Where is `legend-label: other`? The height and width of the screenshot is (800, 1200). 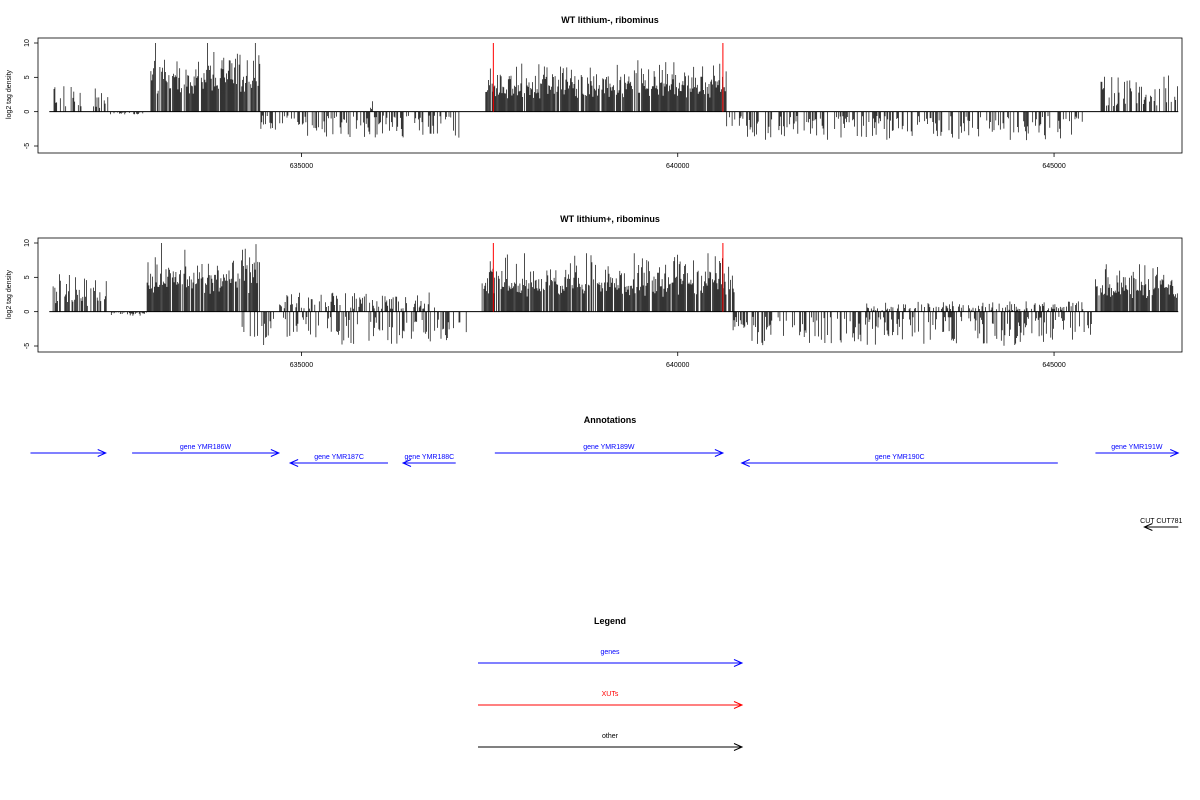
legend-label: other is located at coordinates (610, 736).